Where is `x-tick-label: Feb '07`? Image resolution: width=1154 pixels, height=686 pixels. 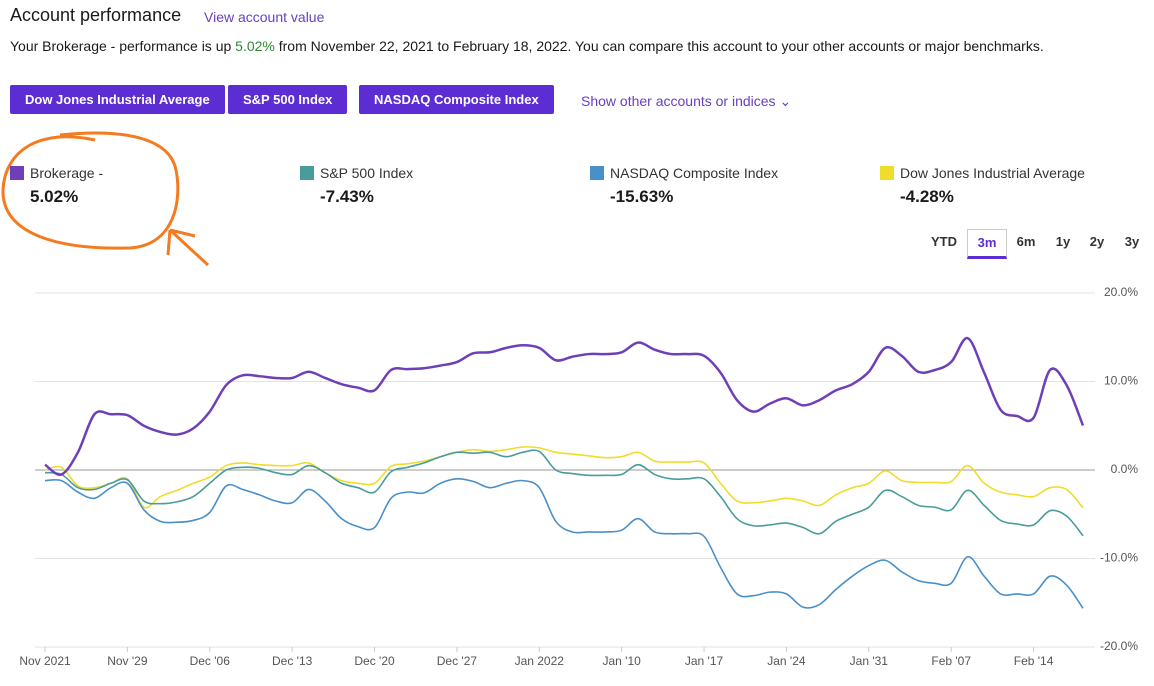 x-tick-label: Feb '07 is located at coordinates (951, 661).